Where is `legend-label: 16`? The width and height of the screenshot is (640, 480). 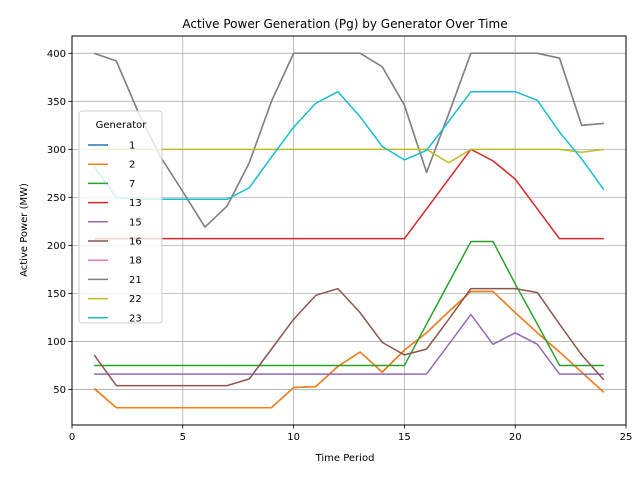 legend-label: 16 is located at coordinates (135, 242).